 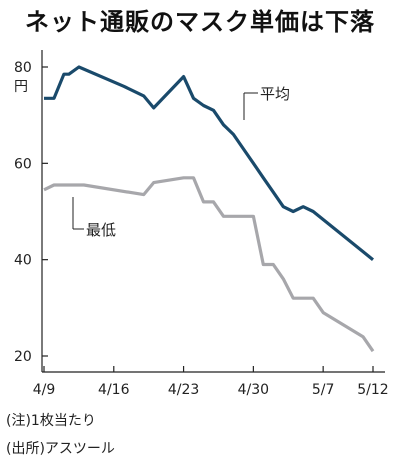 I want to click on series-label-average: 平均, so click(x=275, y=94).